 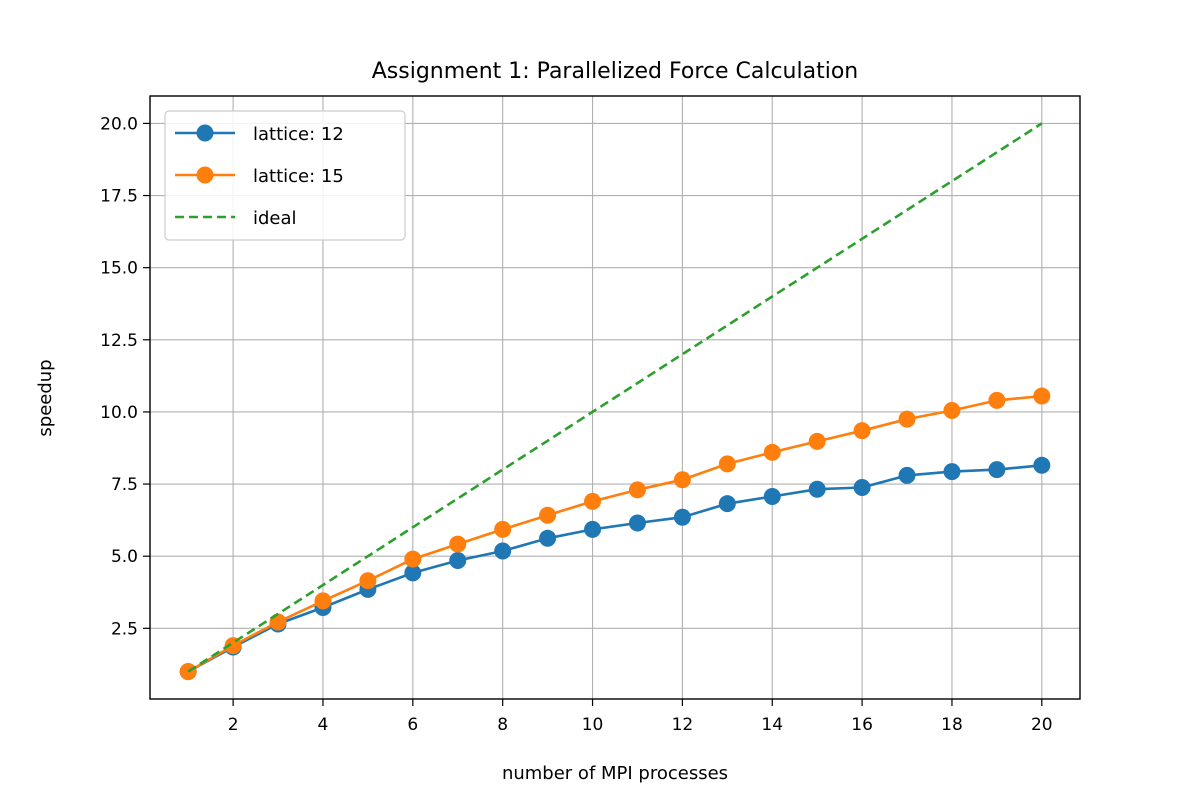 What do you see at coordinates (119, 269) in the screenshot?
I see `y-tick-label: 15.0` at bounding box center [119, 269].